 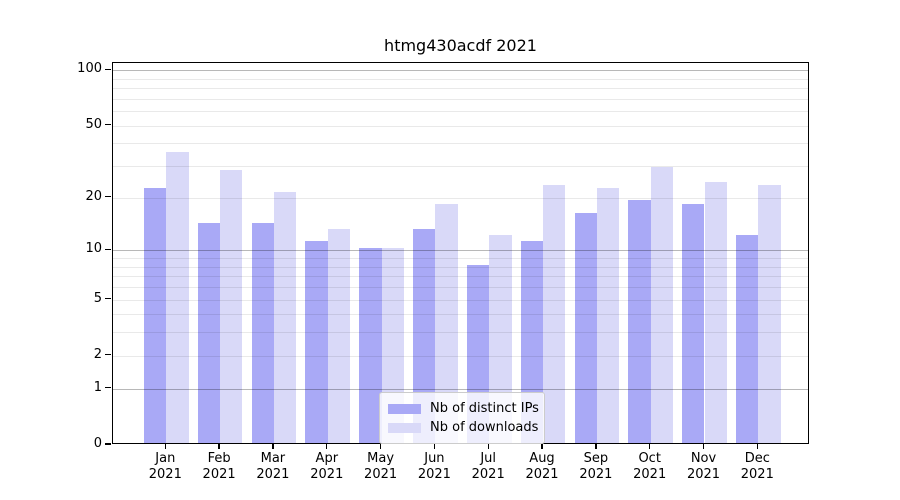 What do you see at coordinates (316, 342) in the screenshot?
I see `bar-ips-apr` at bounding box center [316, 342].